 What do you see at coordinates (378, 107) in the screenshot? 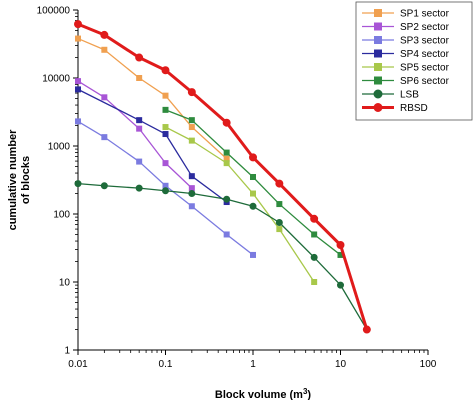
I see `legend-swatch-marker-rbsd` at bounding box center [378, 107].